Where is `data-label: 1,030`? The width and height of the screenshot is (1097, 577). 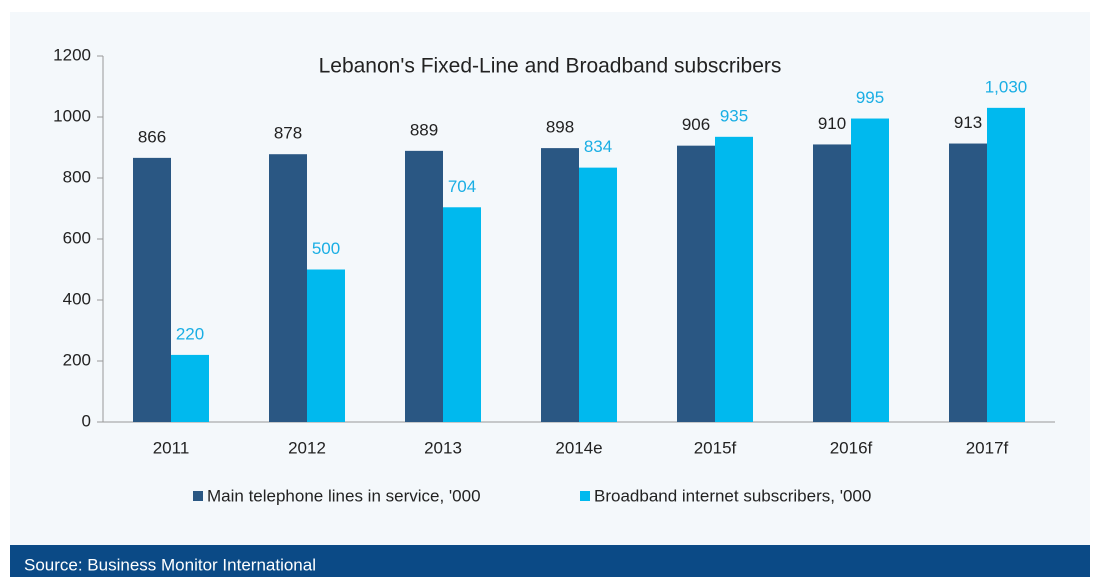 data-label: 1,030 is located at coordinates (1006, 86).